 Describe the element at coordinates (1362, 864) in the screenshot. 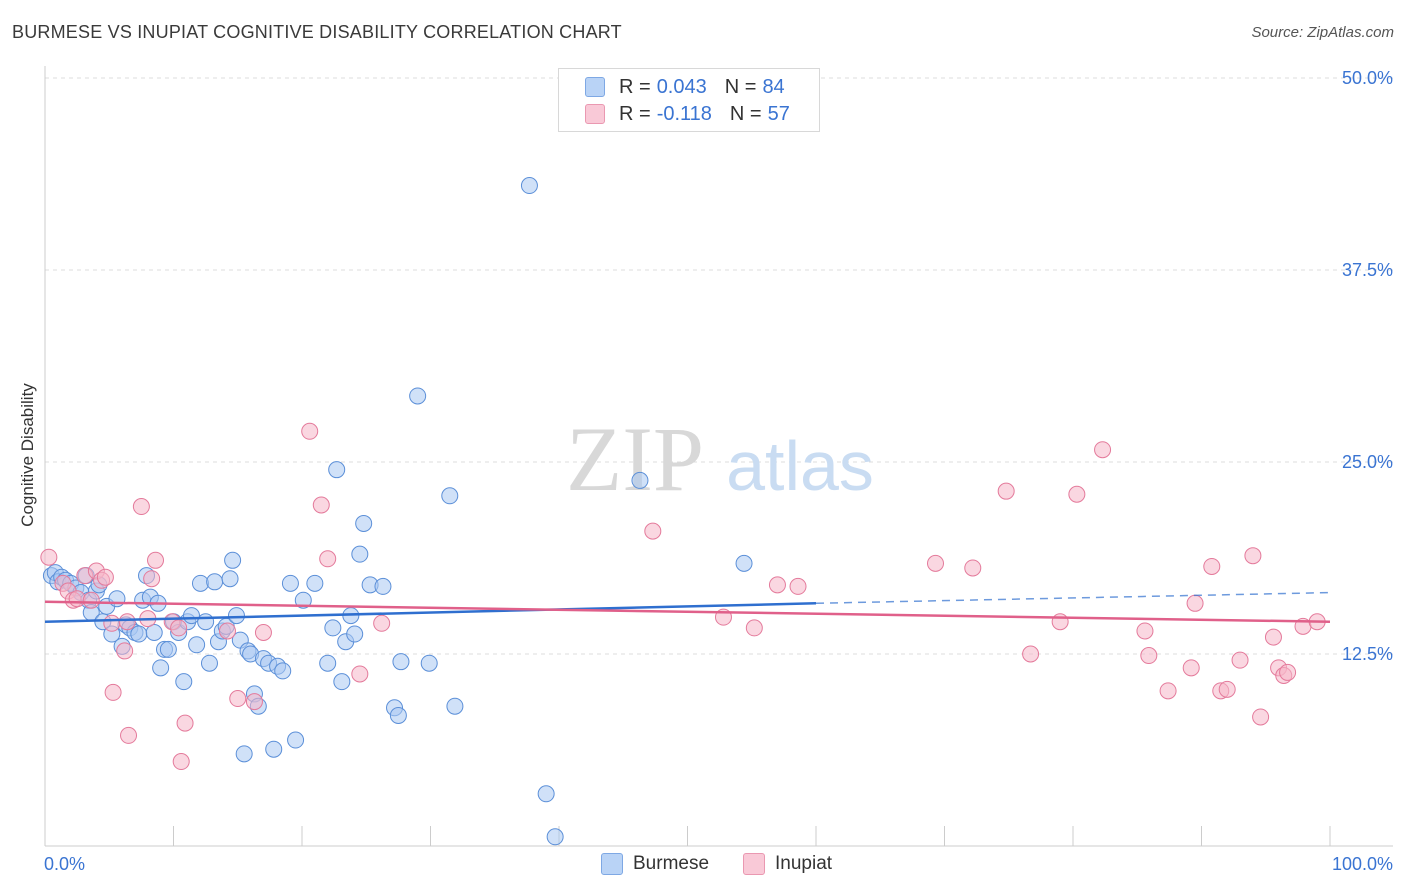

I see `x-tick-label: 100.0%` at that location.